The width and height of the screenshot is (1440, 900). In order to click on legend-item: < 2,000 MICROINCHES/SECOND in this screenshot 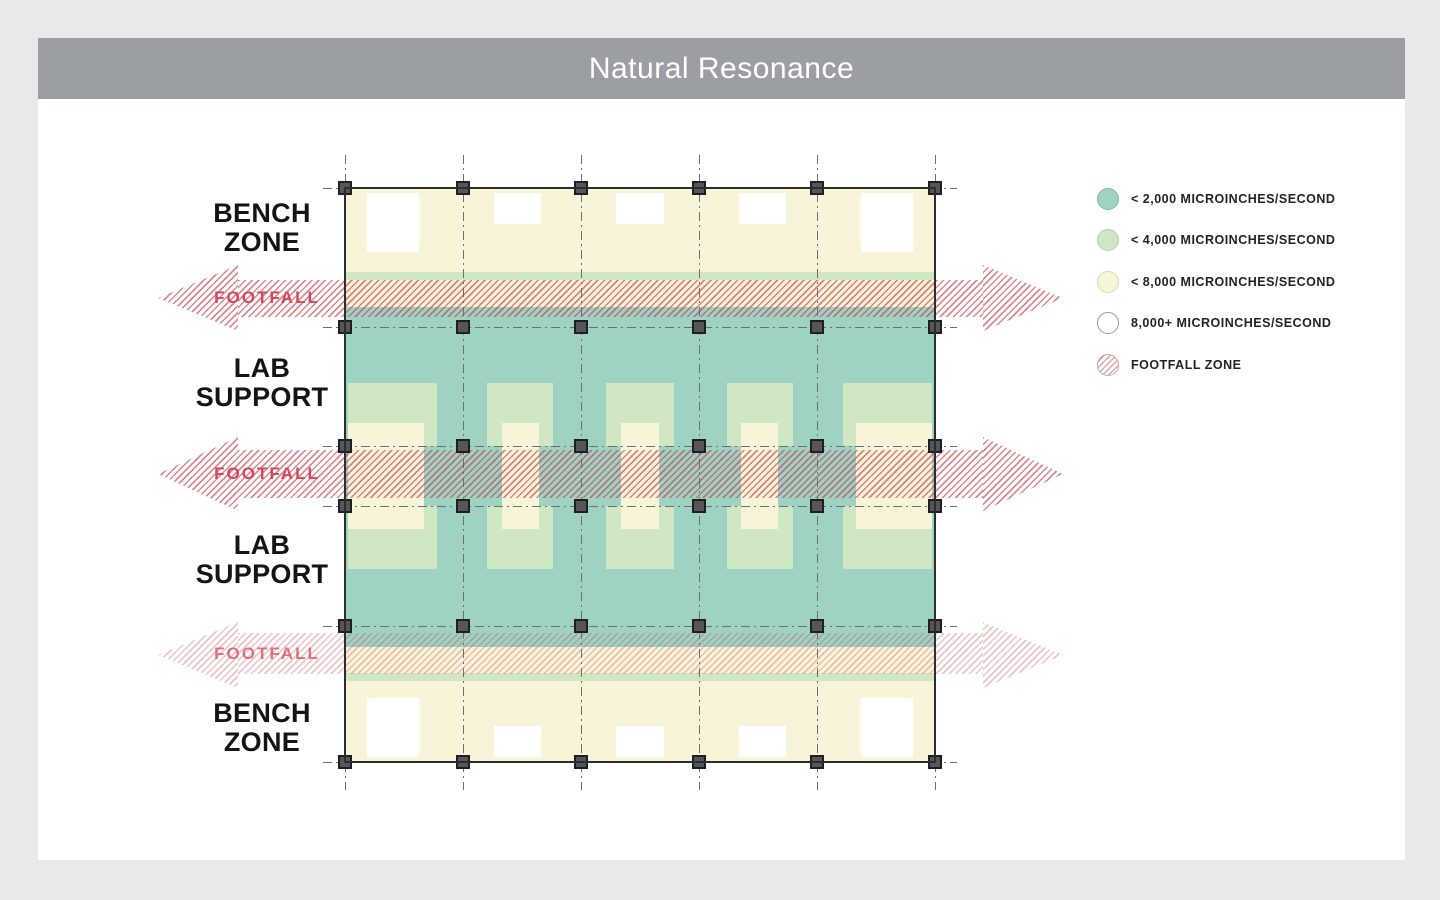, I will do `click(1216, 199)`.